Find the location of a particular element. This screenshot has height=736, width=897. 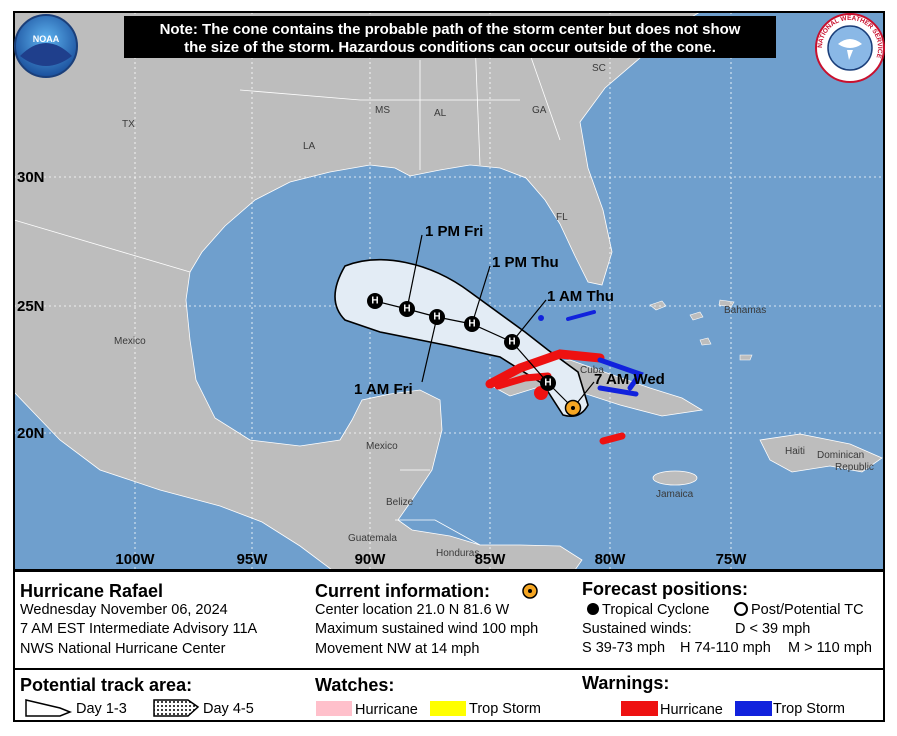

jamaica is located at coordinates (675, 478).